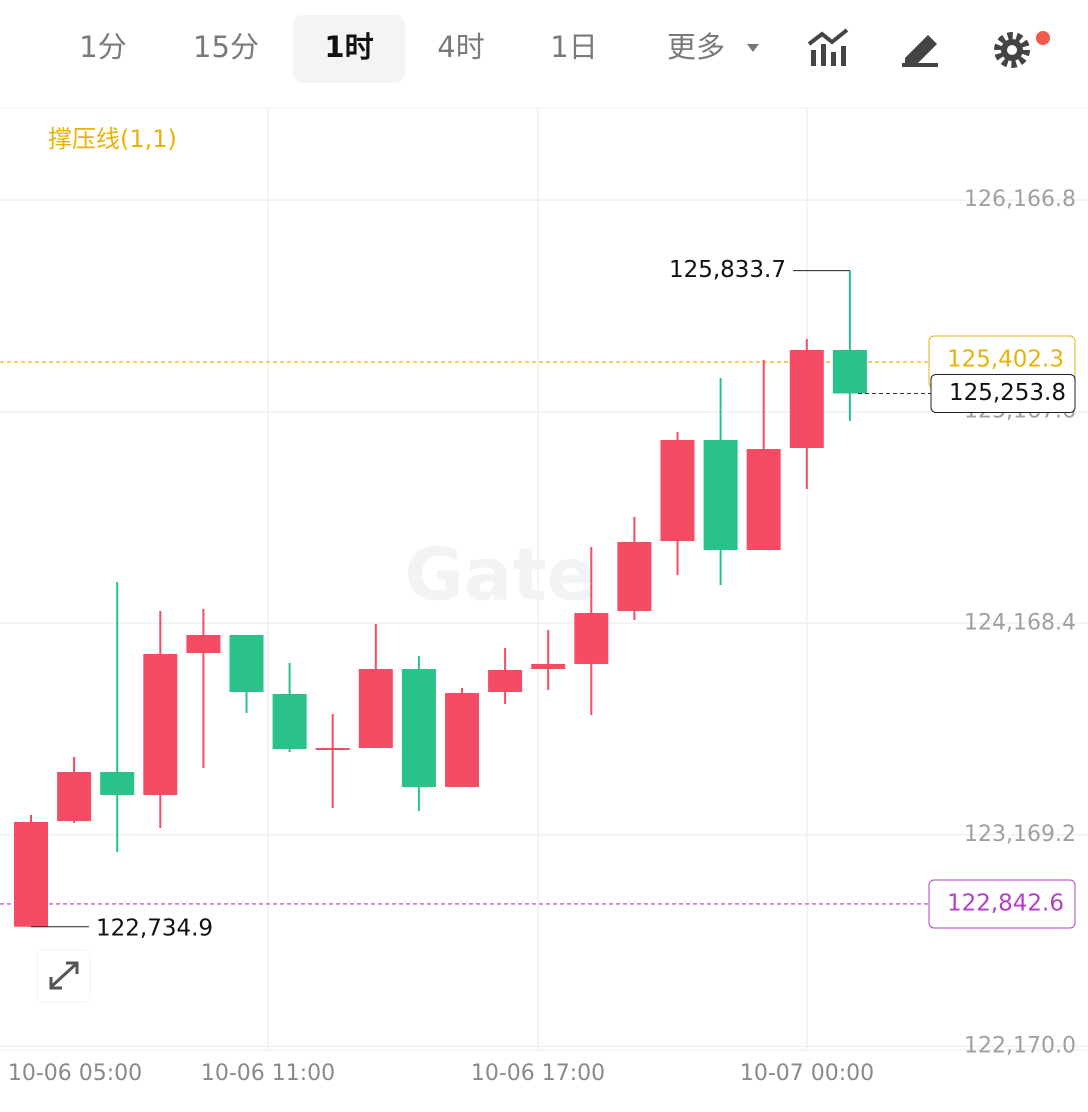  I want to click on more-caret, so click(753, 48).